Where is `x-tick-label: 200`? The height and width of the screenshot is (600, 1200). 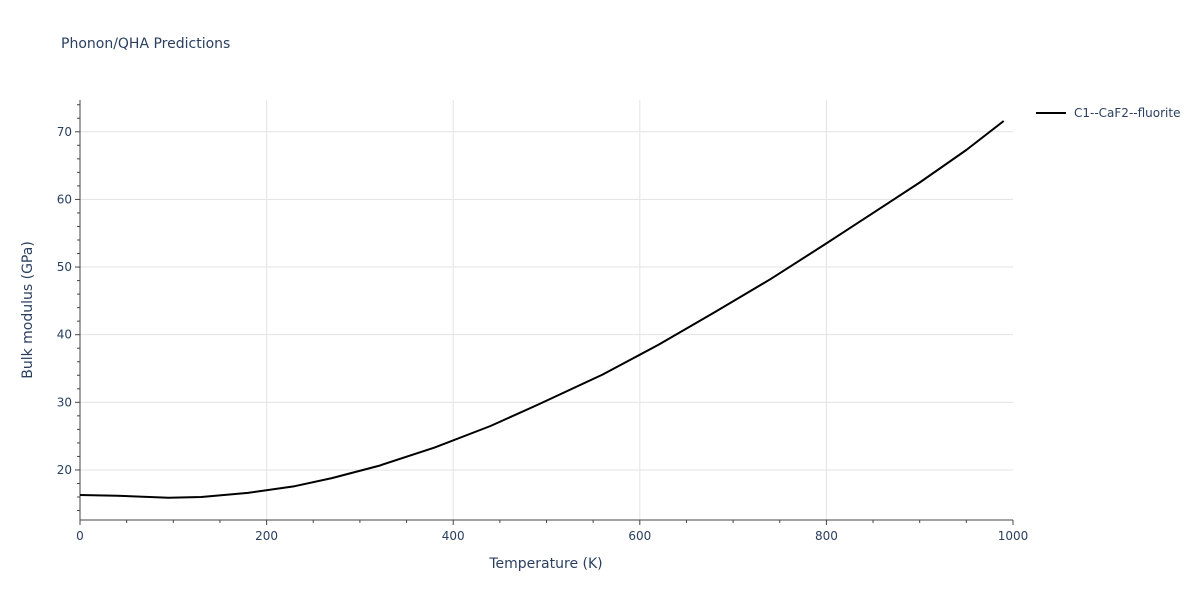 x-tick-label: 200 is located at coordinates (266, 536).